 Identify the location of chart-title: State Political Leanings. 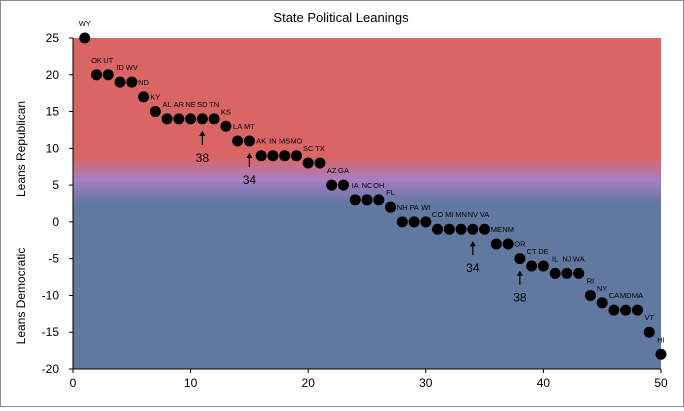
(341, 17).